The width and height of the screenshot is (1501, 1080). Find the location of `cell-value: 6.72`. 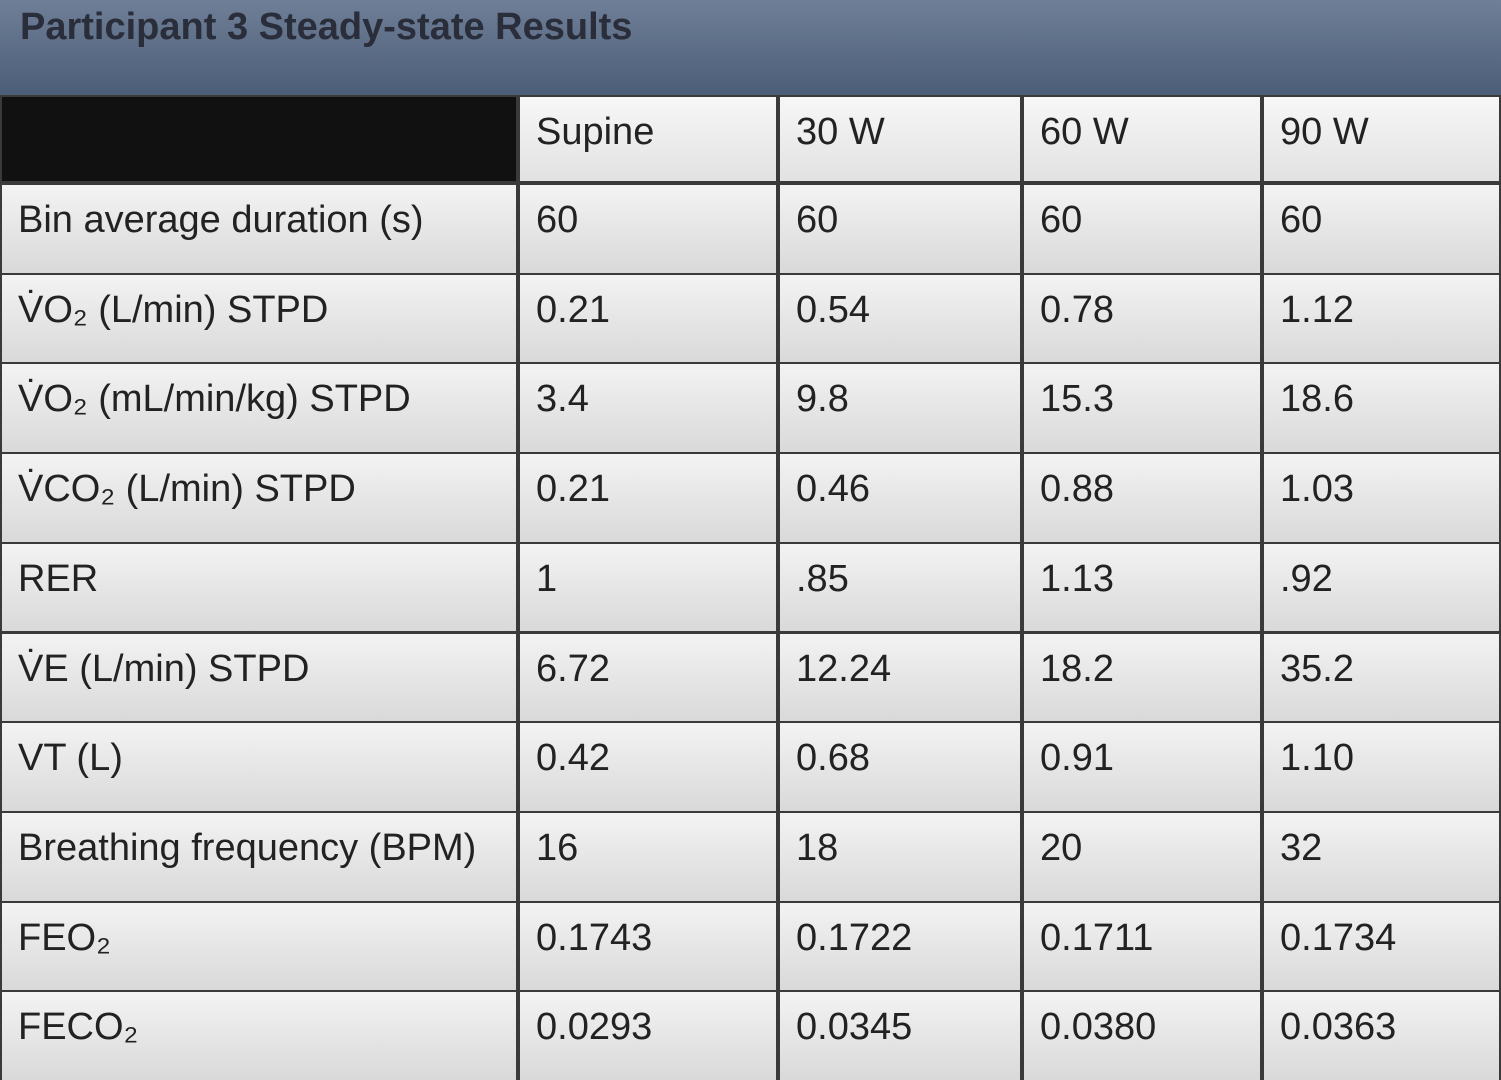

cell-value: 6.72 is located at coordinates (648, 677).